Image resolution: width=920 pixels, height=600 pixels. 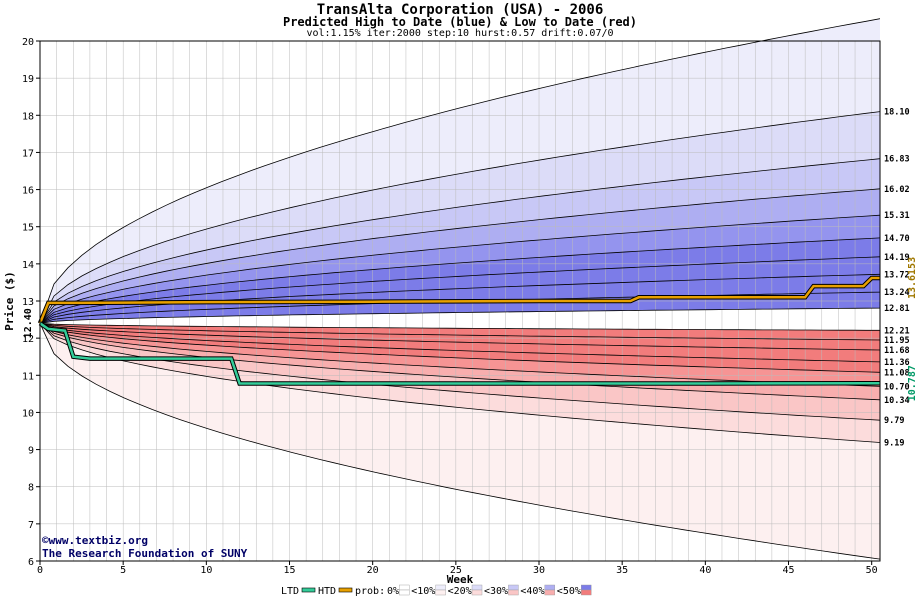 What do you see at coordinates (31, 488) in the screenshot?
I see `y-tick-label: 8` at bounding box center [31, 488].